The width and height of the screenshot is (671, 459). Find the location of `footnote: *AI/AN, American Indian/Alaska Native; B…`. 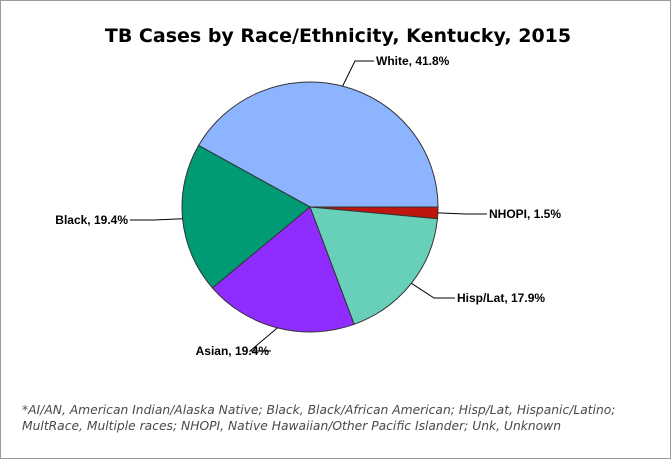

footnote: *AI/AN, American Indian/Alaska Native; B… is located at coordinates (319, 418).